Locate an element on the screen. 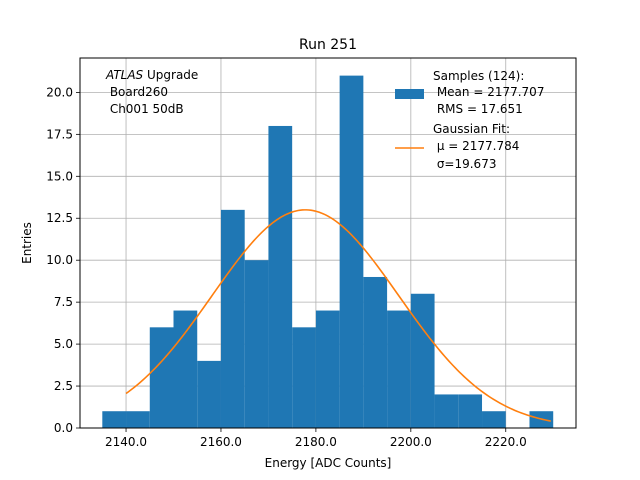 The width and height of the screenshot is (640, 480). annotation-line-2: Board260 is located at coordinates (137, 92).